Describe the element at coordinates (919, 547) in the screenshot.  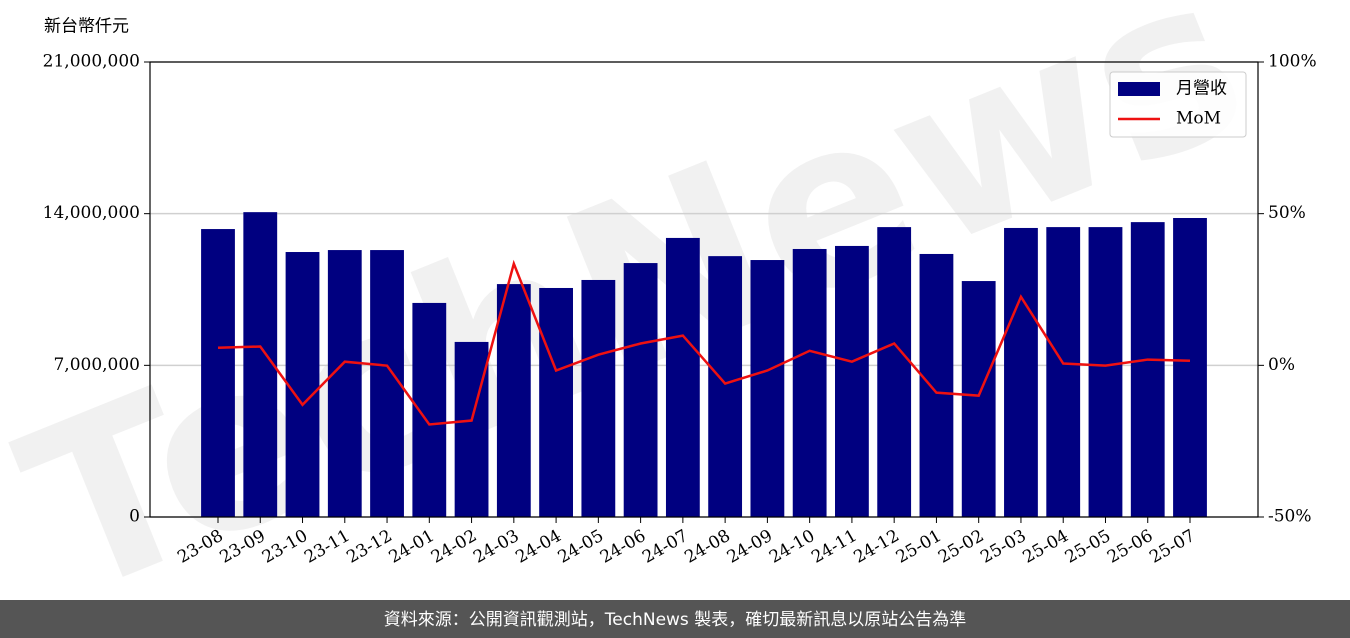
I see `x-tick-label: 25-01` at that location.